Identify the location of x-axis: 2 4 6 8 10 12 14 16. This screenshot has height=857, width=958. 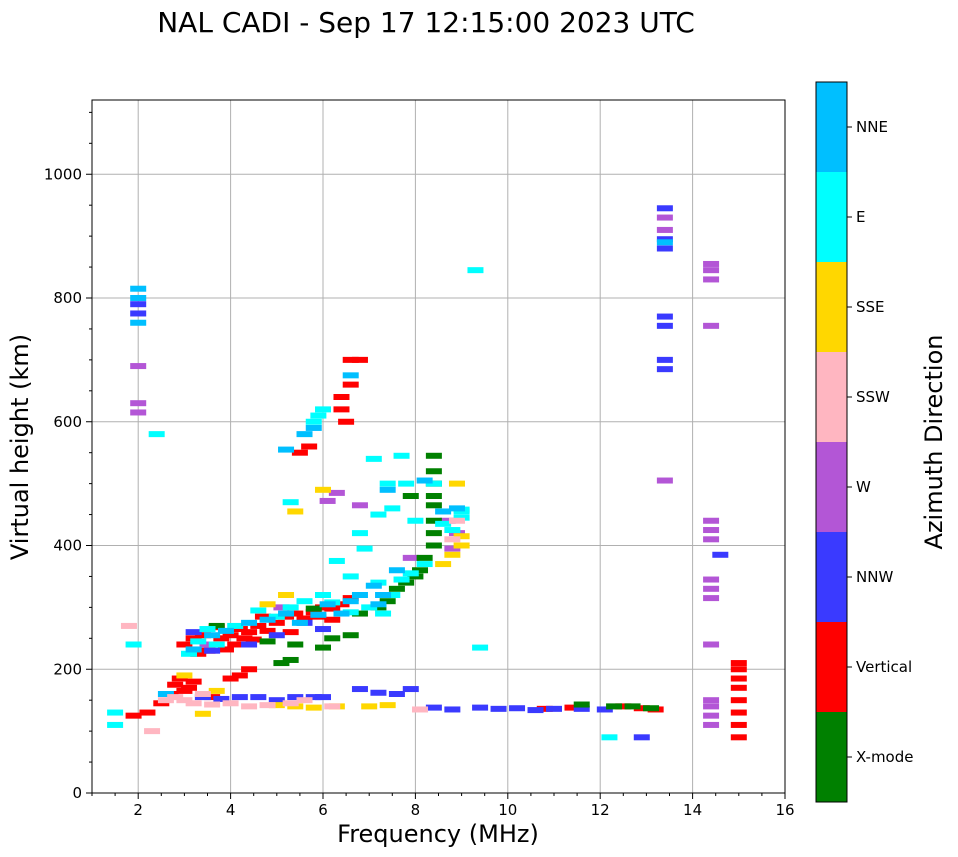
(443, 806).